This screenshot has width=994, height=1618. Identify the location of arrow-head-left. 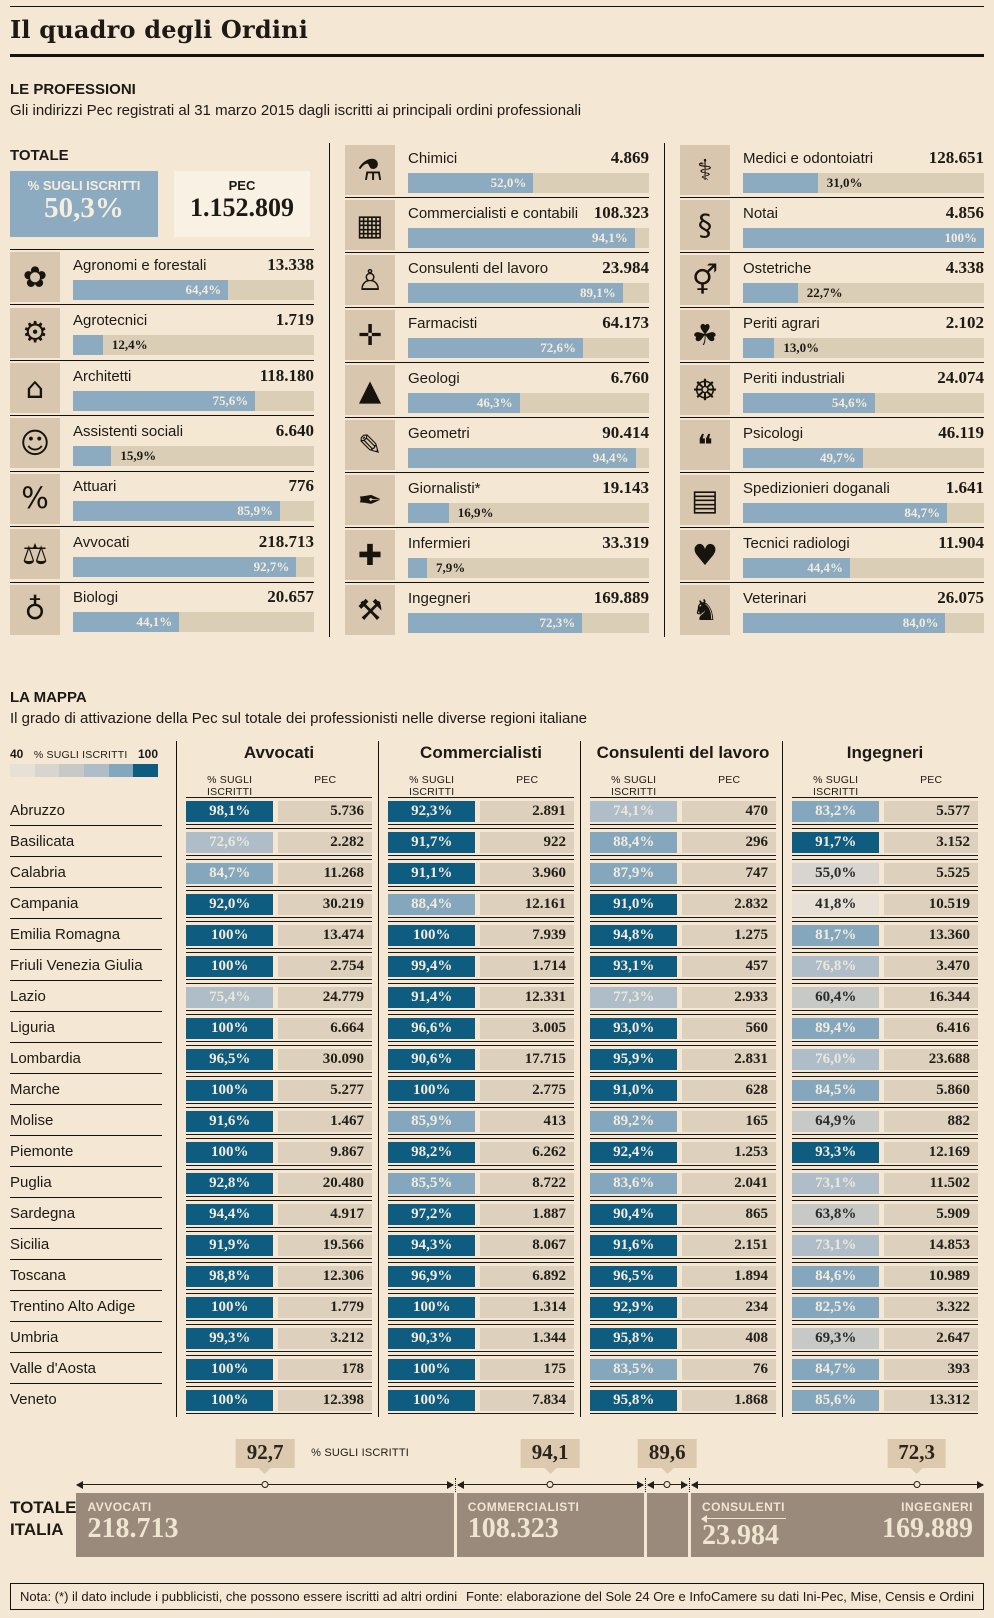
(80, 1484).